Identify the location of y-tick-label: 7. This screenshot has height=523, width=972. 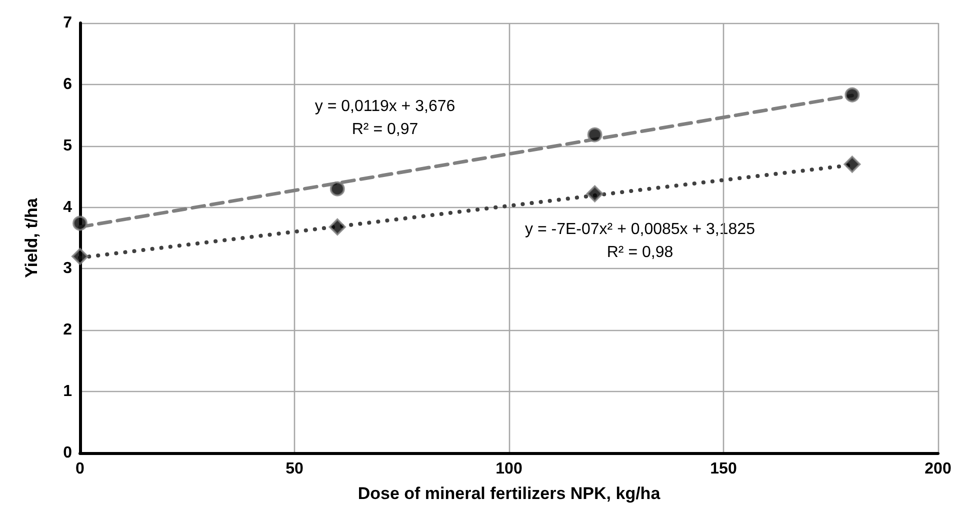
(67, 23).